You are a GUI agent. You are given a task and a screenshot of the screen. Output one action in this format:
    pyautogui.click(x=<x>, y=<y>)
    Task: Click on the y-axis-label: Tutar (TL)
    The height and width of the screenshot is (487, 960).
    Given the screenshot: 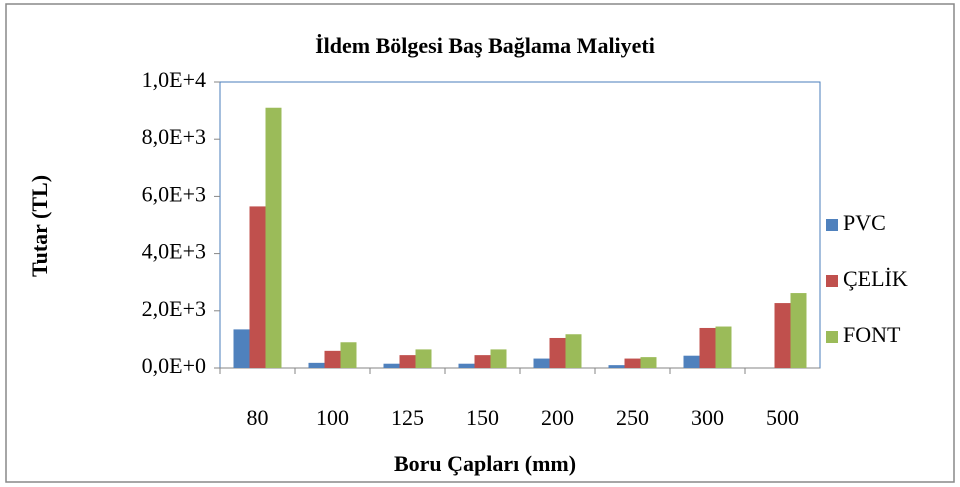 What is the action you would take?
    pyautogui.click(x=39, y=226)
    